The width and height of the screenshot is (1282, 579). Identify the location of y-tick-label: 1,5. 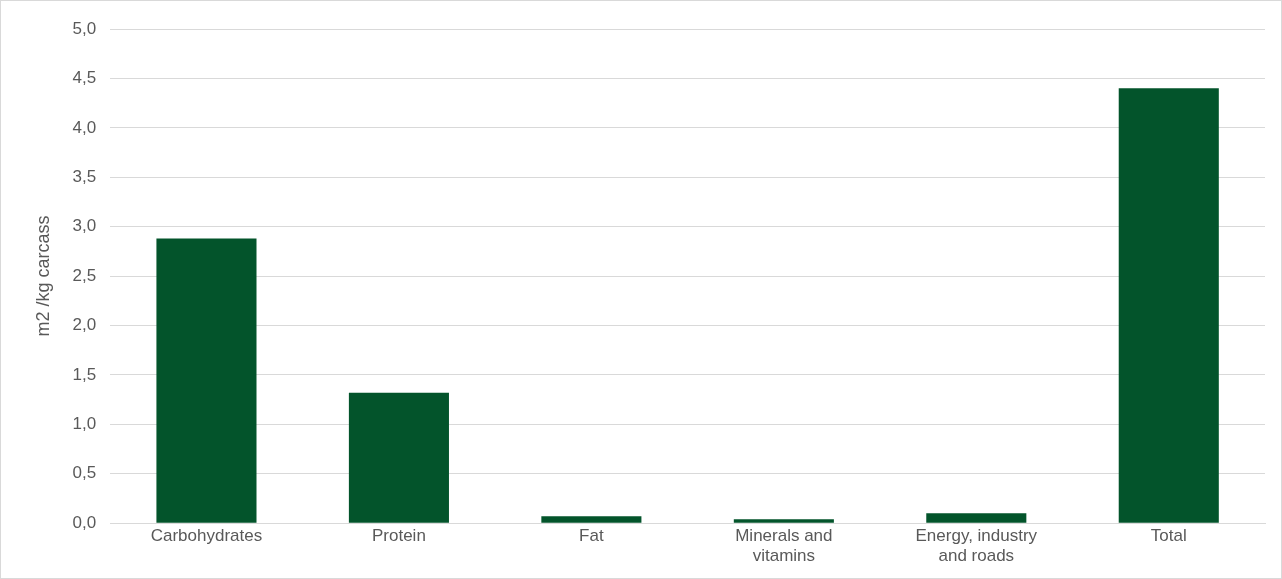
(84, 374).